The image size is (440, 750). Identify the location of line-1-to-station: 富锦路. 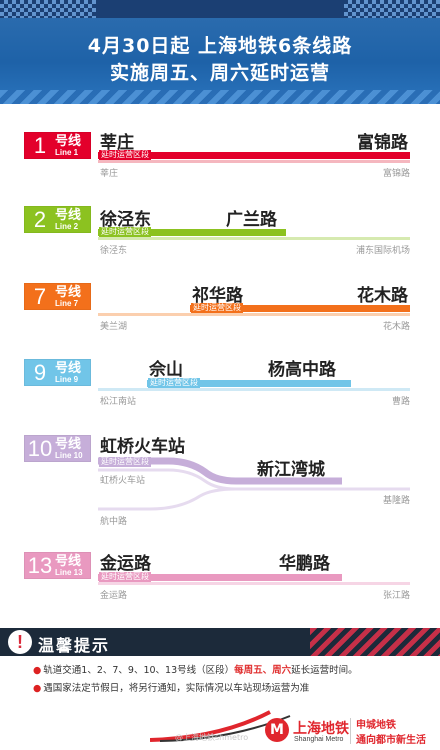
(382, 143).